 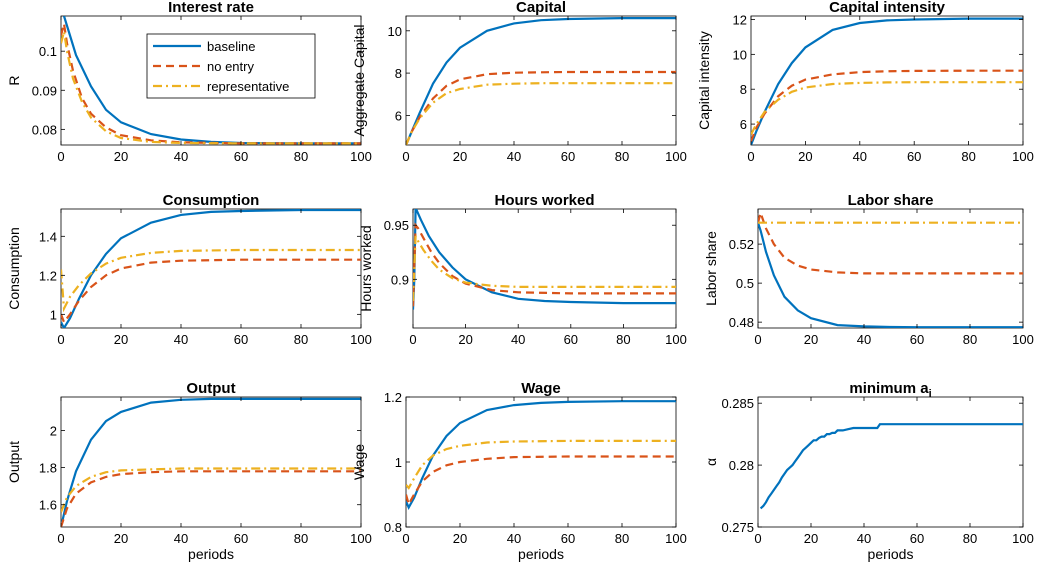 I want to click on legend: baseline no entry representative, so click(x=231, y=66).